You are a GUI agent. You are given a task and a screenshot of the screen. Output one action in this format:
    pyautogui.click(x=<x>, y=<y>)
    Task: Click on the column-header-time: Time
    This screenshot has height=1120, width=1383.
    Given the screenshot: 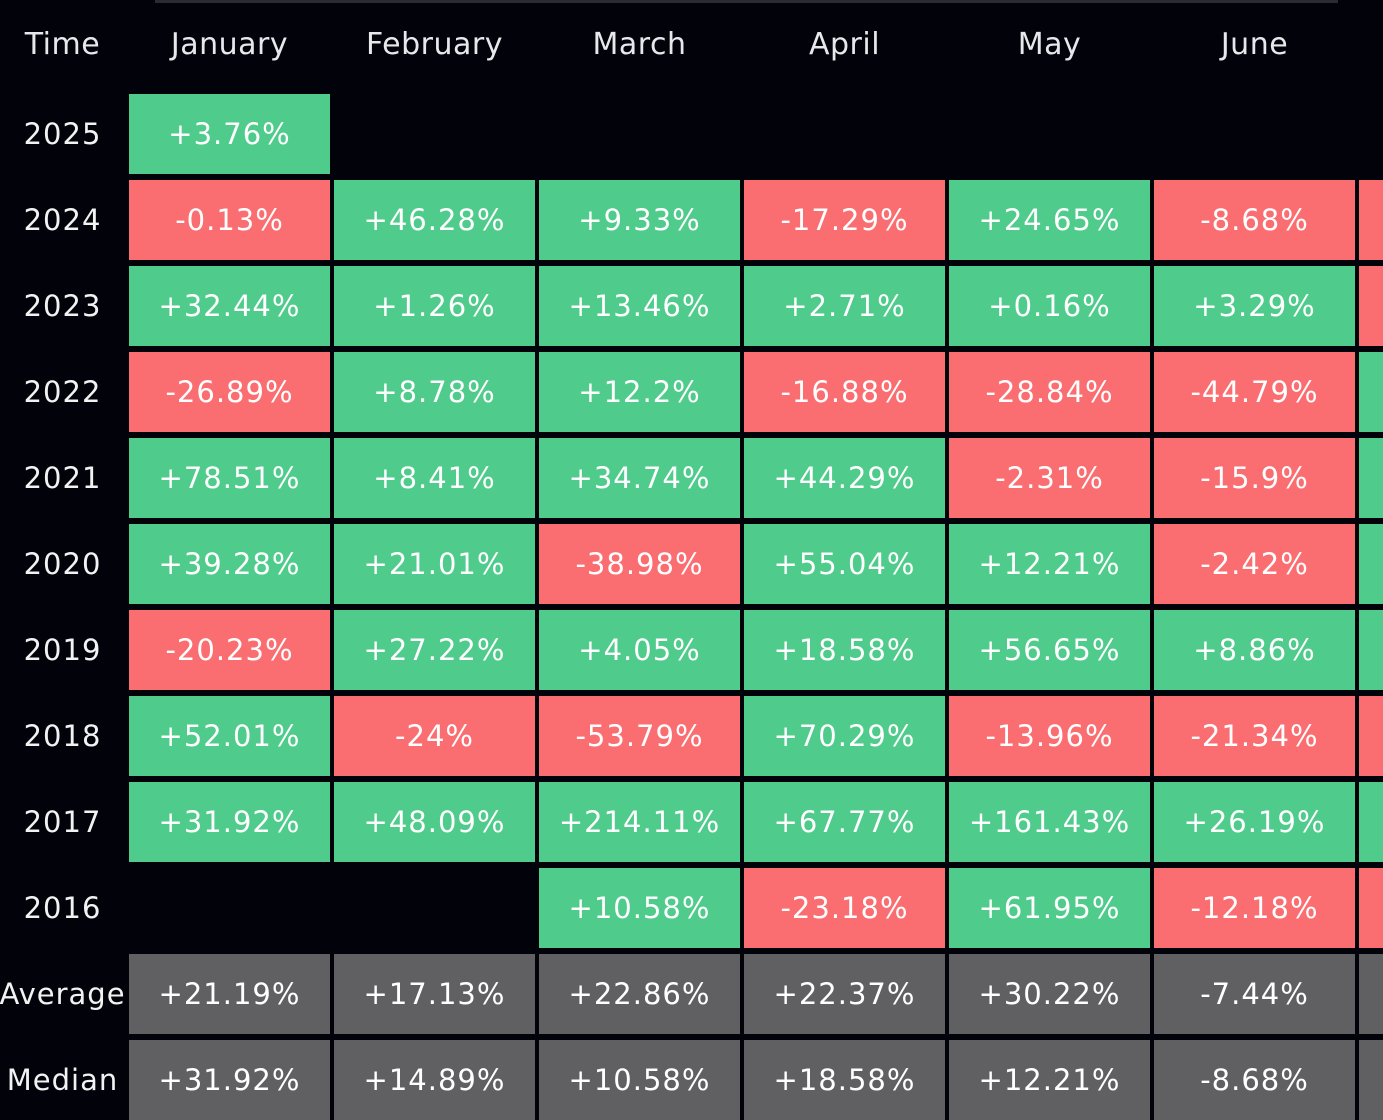 What is the action you would take?
    pyautogui.click(x=62, y=44)
    